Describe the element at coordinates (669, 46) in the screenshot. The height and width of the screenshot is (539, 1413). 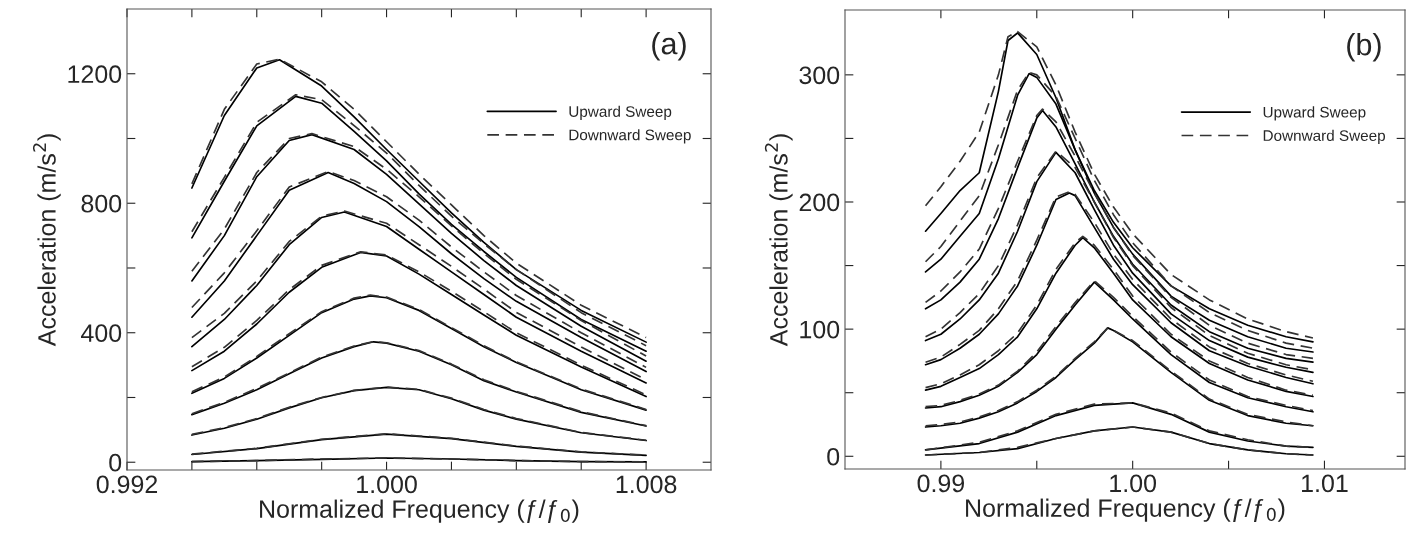
I see `annotation: (a)` at that location.